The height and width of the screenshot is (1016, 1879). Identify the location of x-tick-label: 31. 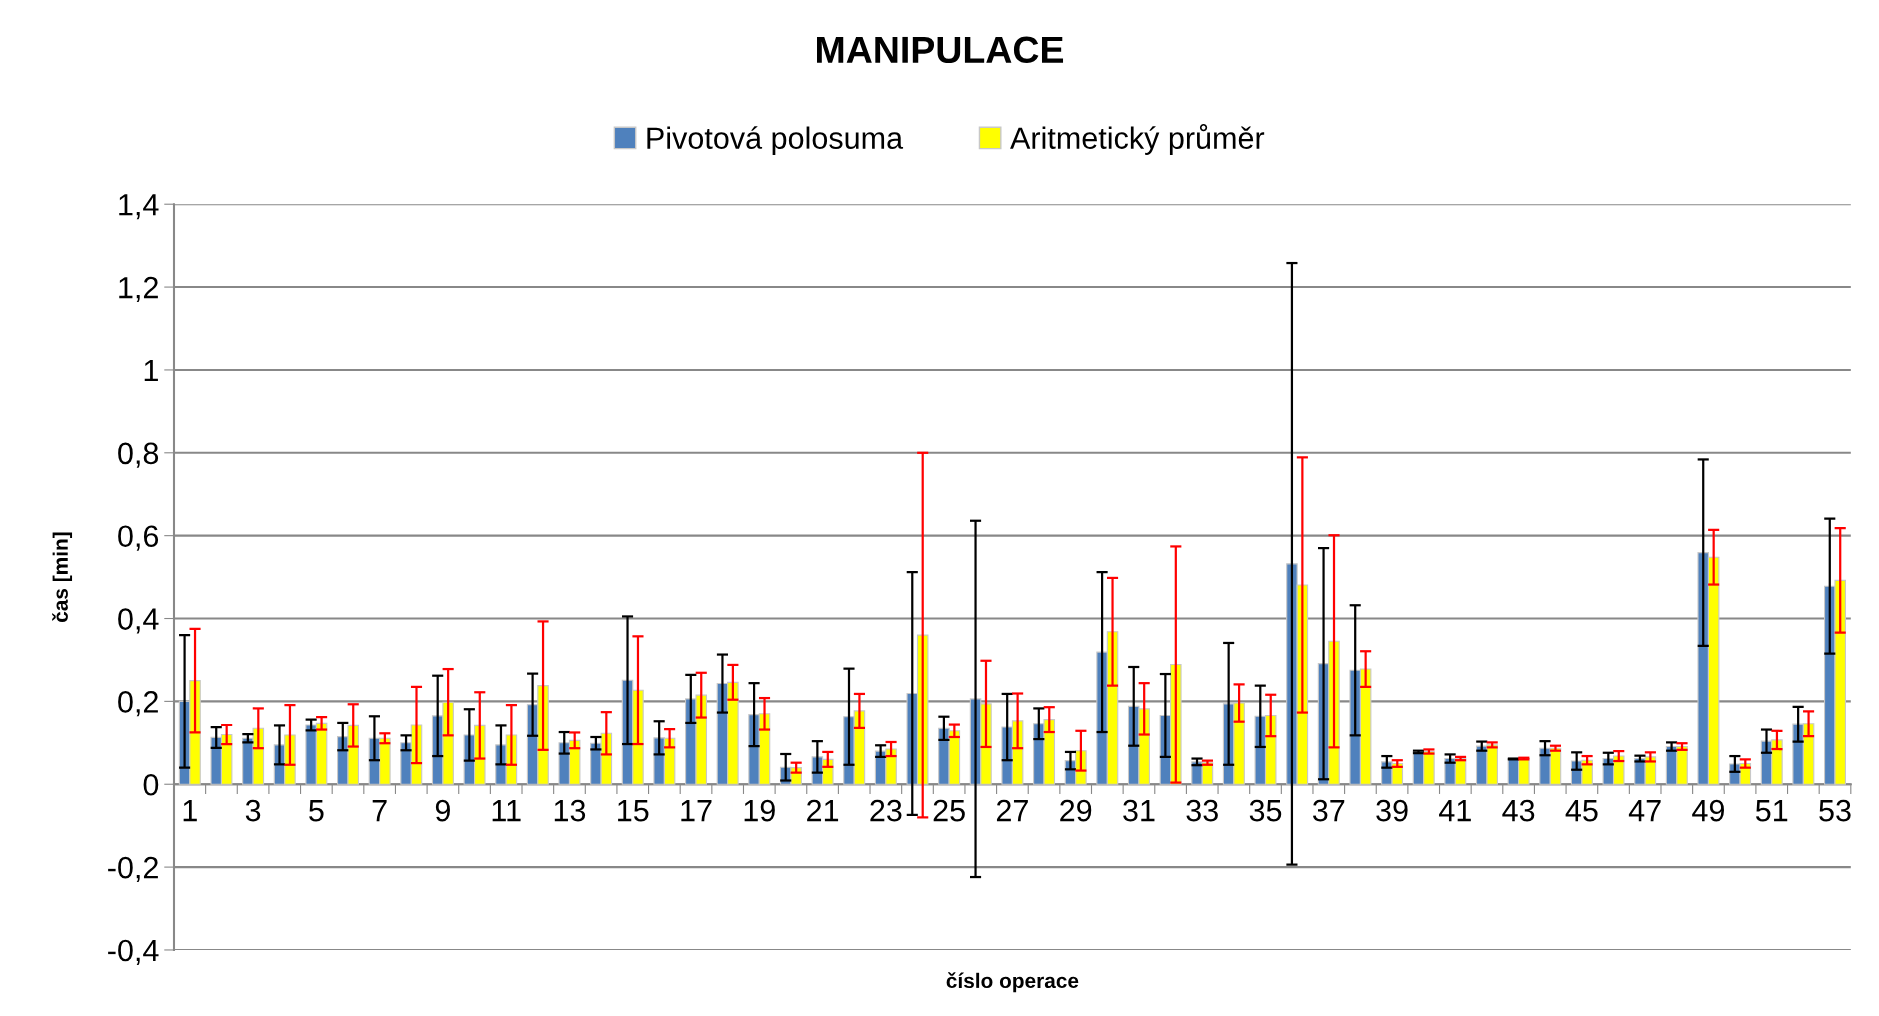
(1139, 810).